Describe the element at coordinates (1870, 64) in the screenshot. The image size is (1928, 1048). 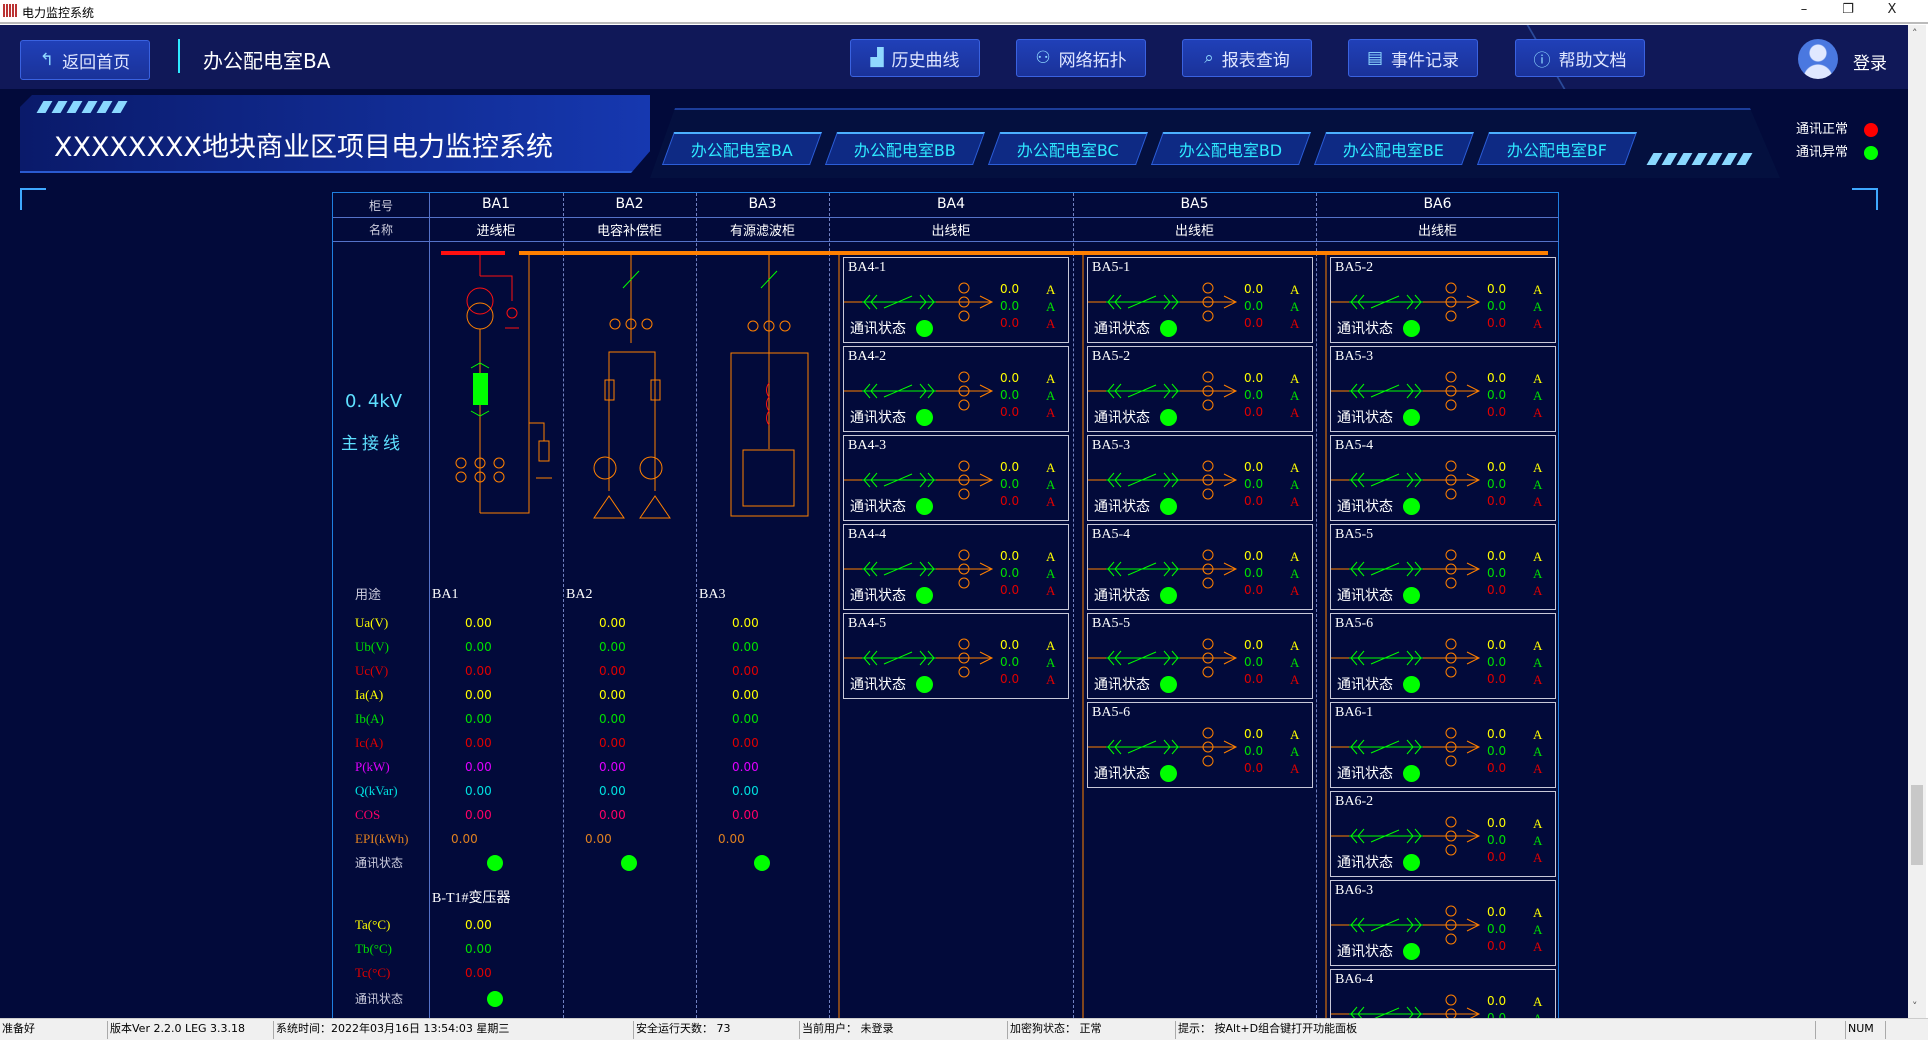
I see `login-button: 登录` at that location.